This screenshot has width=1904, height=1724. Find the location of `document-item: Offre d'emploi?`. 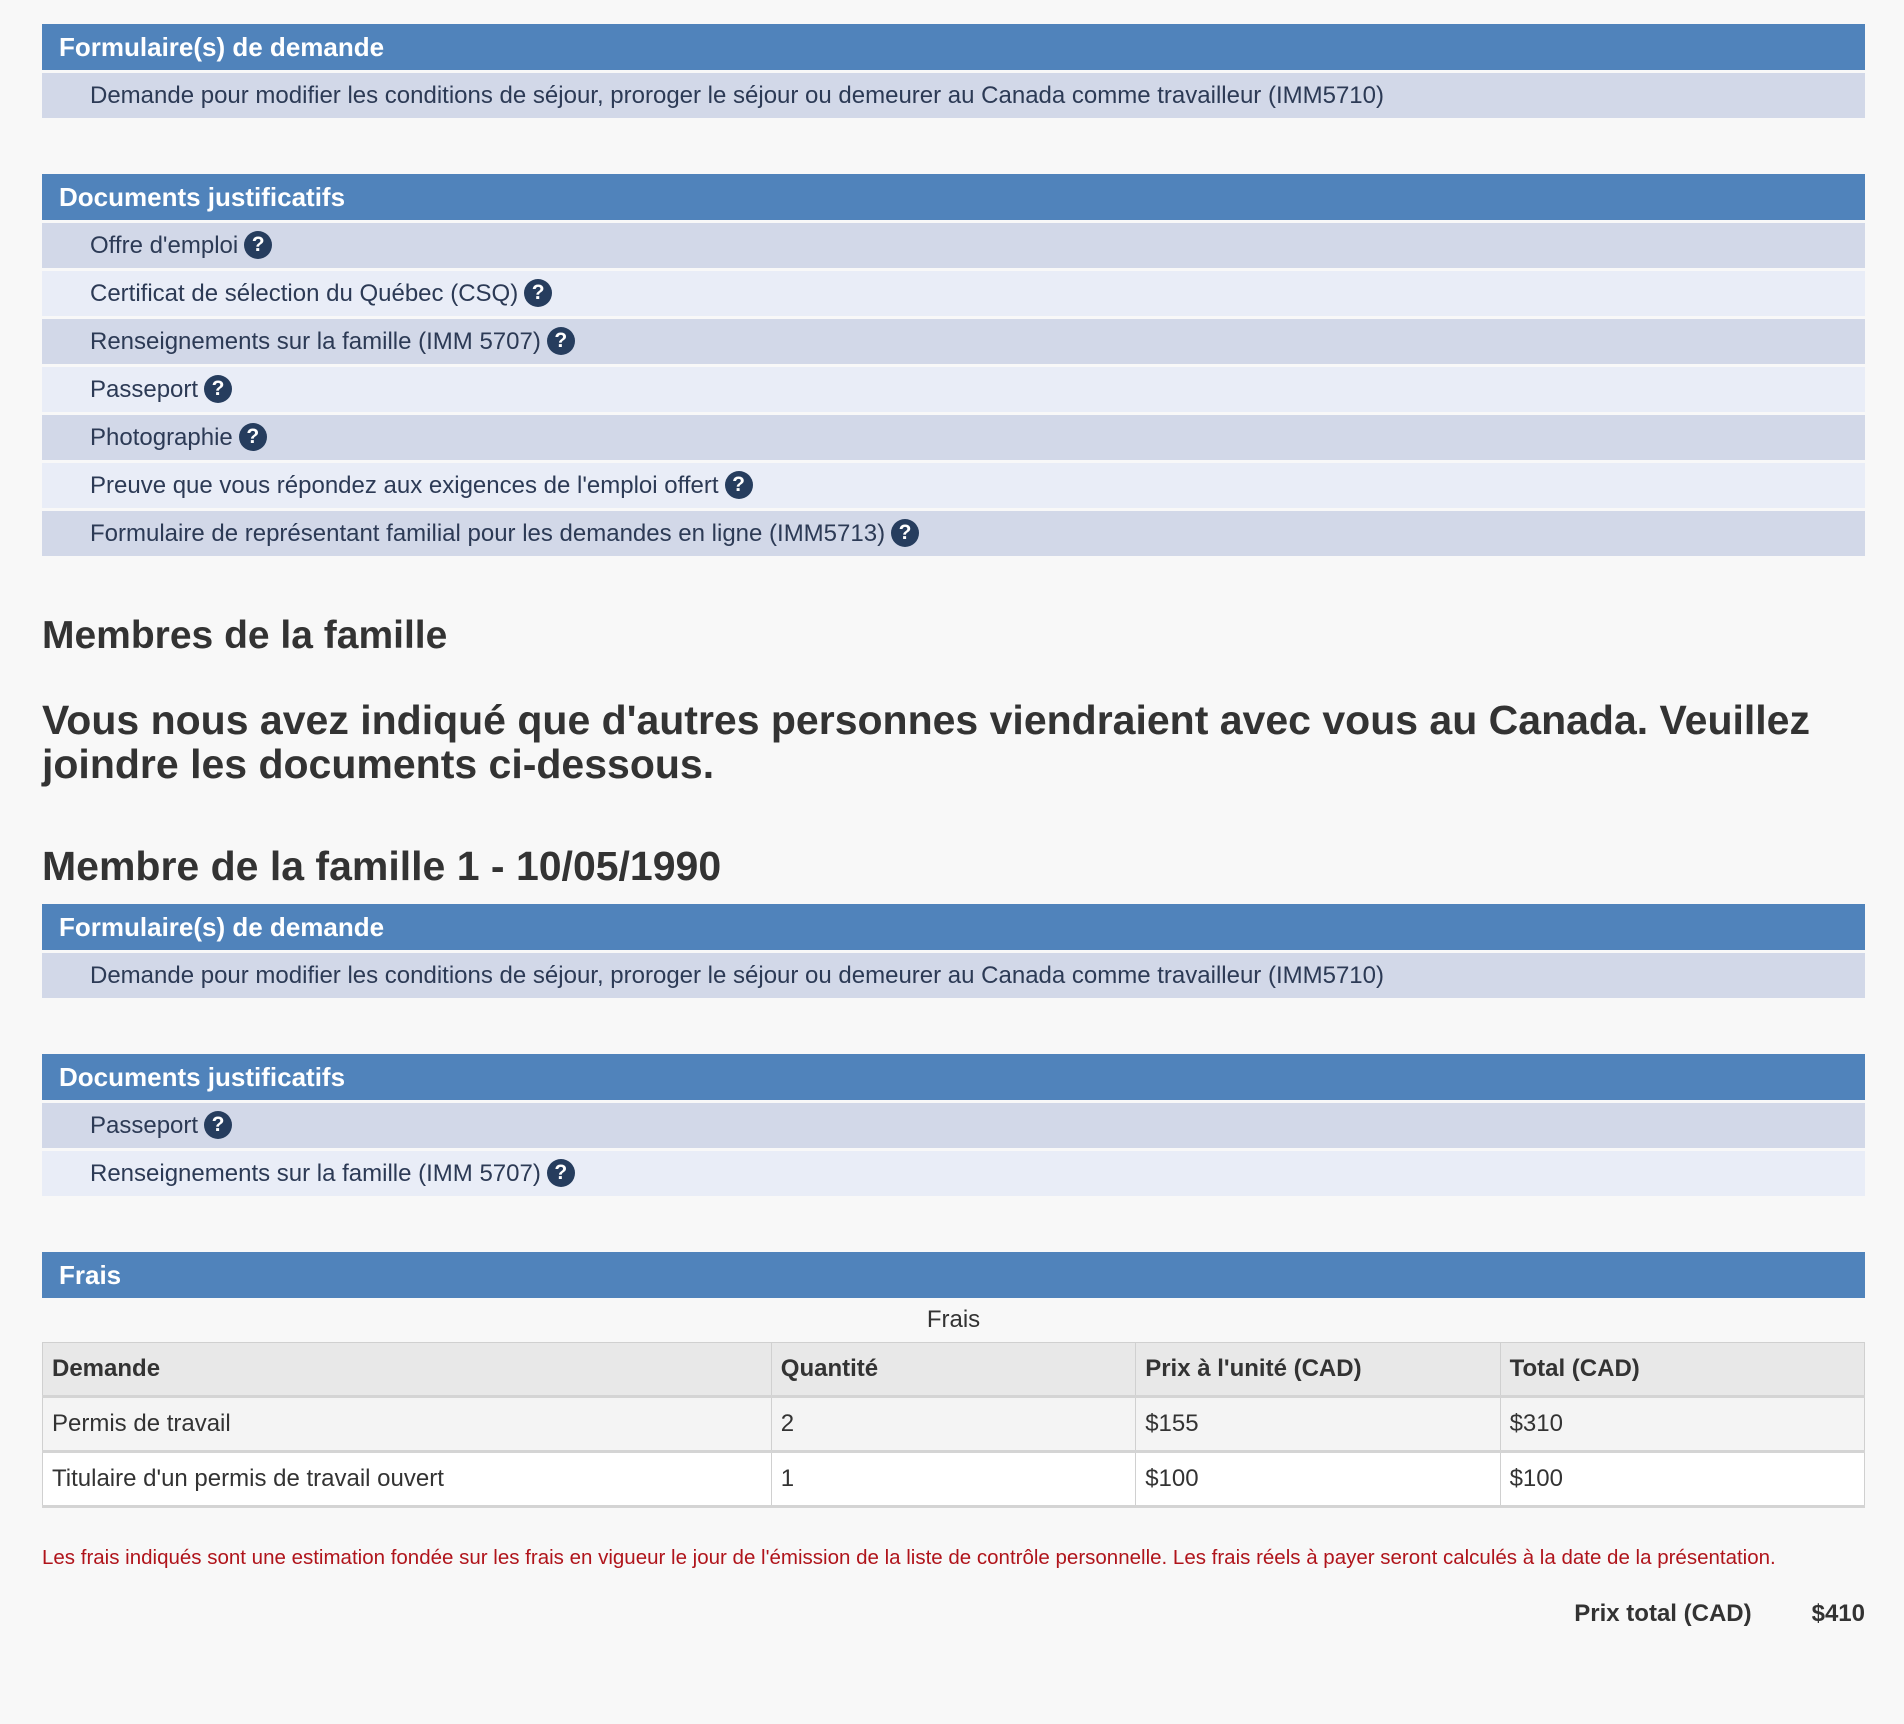

document-item: Offre d'emploi? is located at coordinates (953, 245).